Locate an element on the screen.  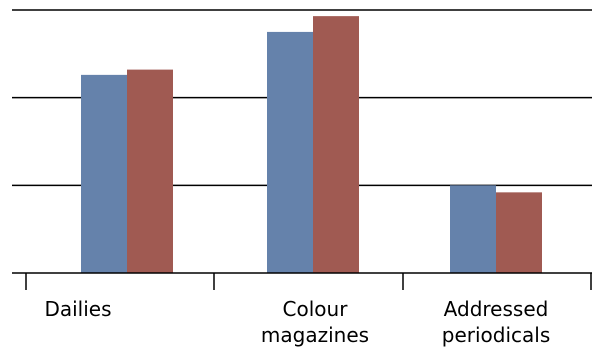
x-tick-label-line: Dailies is located at coordinates (77, 309).